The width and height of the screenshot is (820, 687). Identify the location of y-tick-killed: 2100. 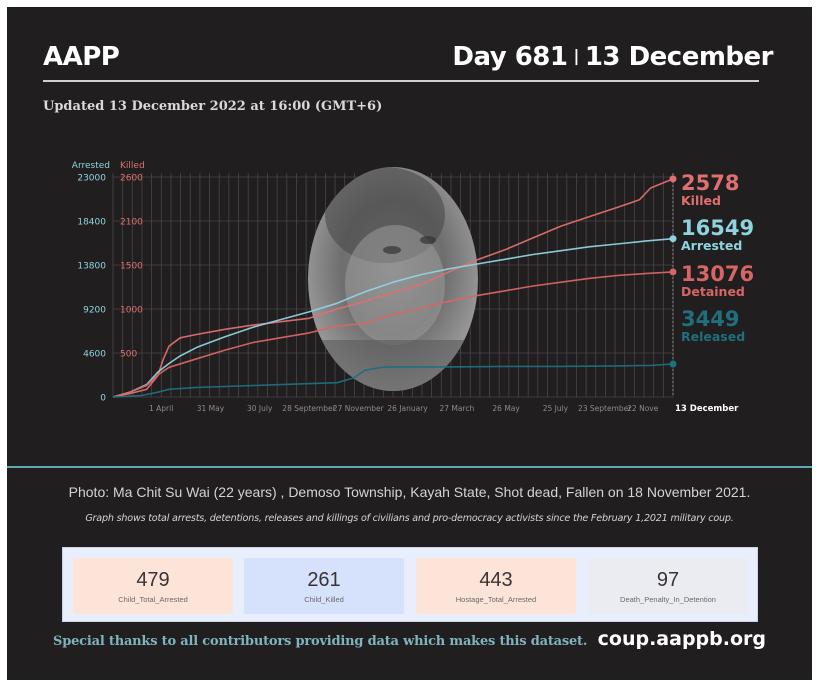
(131, 223).